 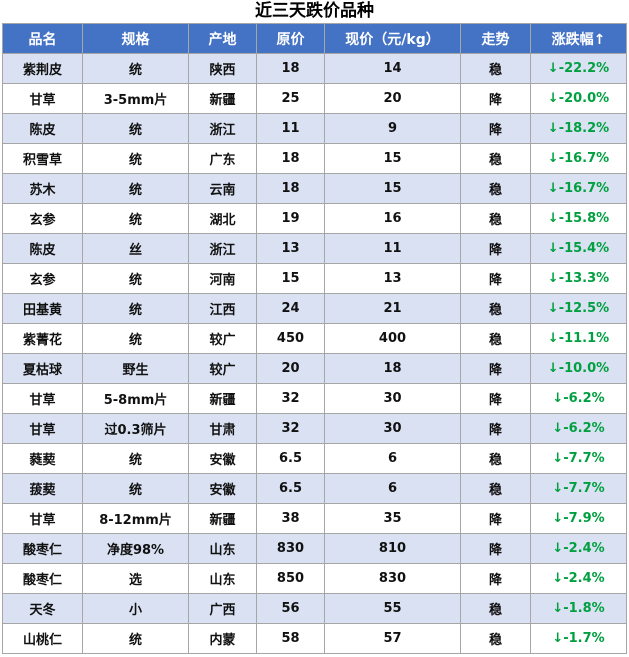 What do you see at coordinates (392, 218) in the screenshot?
I see `cell-new-price: 16` at bounding box center [392, 218].